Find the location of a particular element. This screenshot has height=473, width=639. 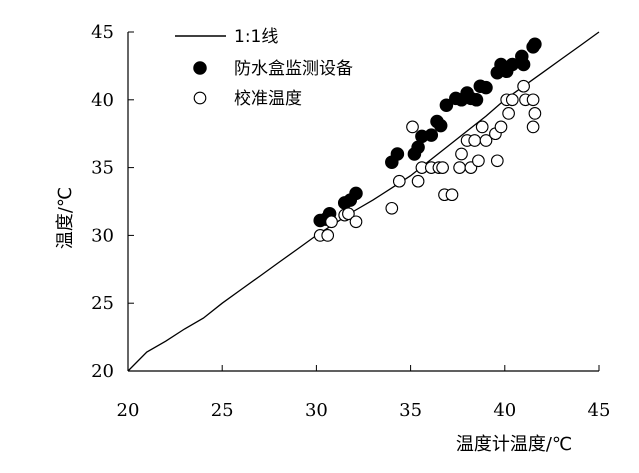

y-tick-label: 20 is located at coordinates (102, 371).